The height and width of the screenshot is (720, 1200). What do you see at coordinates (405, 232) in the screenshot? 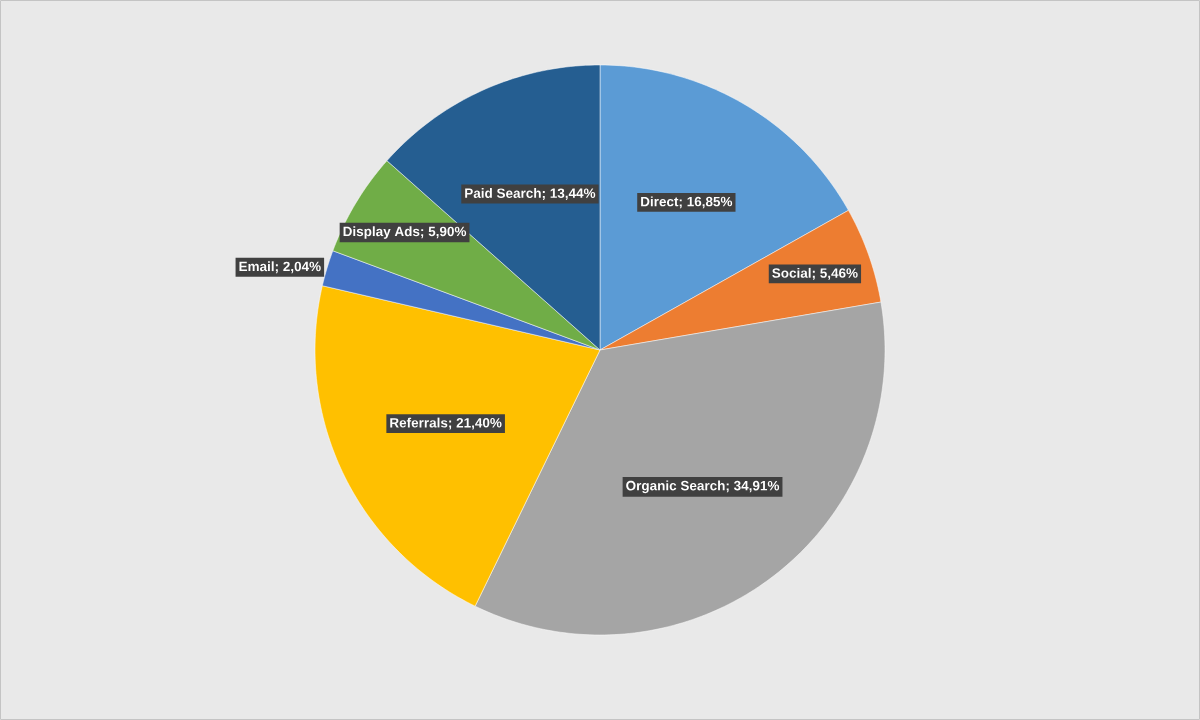
I see `data-label: Display Ads; 5,90%` at bounding box center [405, 232].